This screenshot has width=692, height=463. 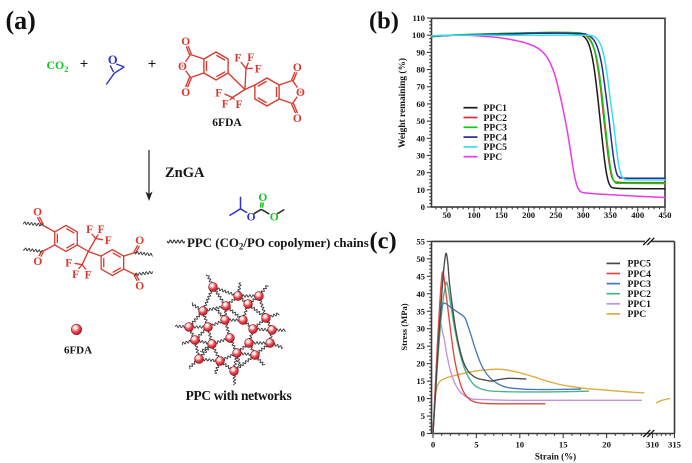 What do you see at coordinates (420, 276) in the screenshot?
I see `svg-text: 45` at bounding box center [420, 276].